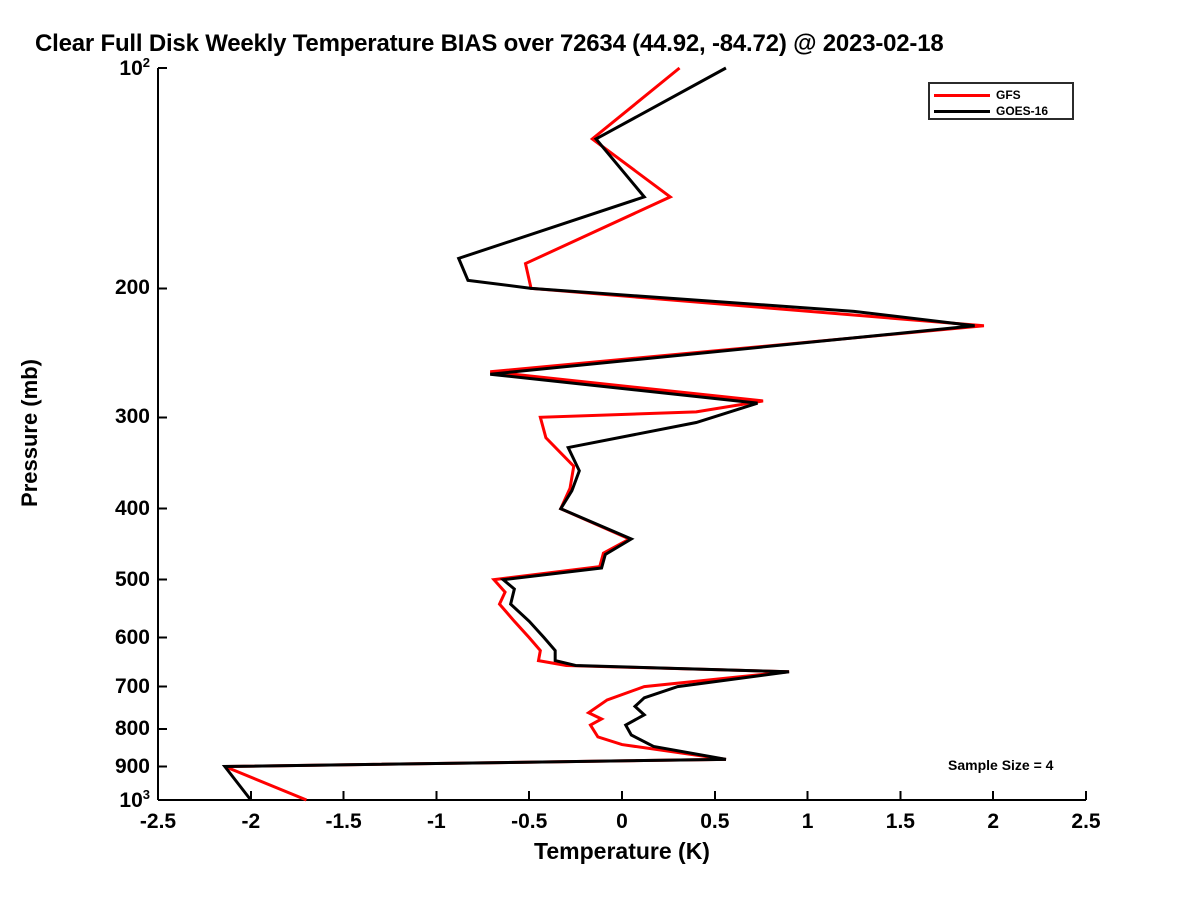 The height and width of the screenshot is (900, 1200). What do you see at coordinates (343, 821) in the screenshot?
I see `x-tick-label: -1.5` at bounding box center [343, 821].